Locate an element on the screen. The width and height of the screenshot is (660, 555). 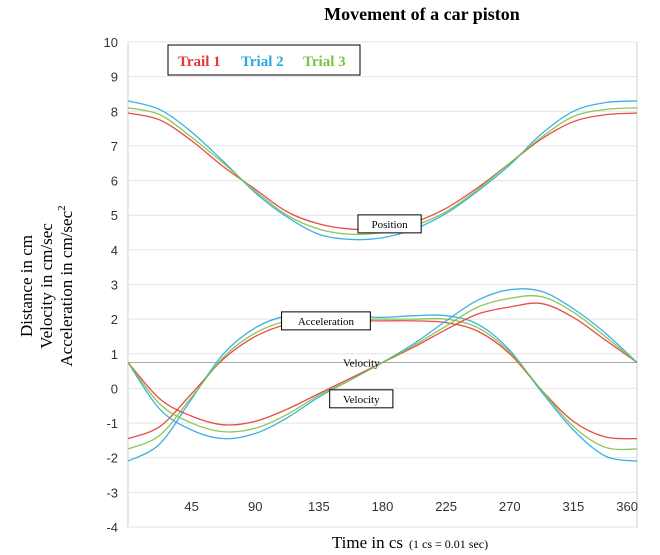
x-tick-layer: 45 90 135 180 225 270 315 360 is located at coordinates (411, 506).